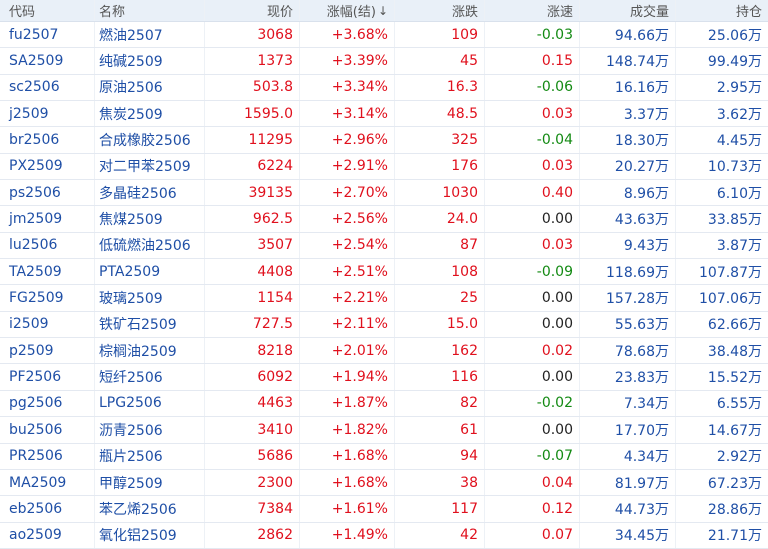  What do you see at coordinates (440, 10) in the screenshot?
I see `column-header-change: 涨跌` at bounding box center [440, 10].